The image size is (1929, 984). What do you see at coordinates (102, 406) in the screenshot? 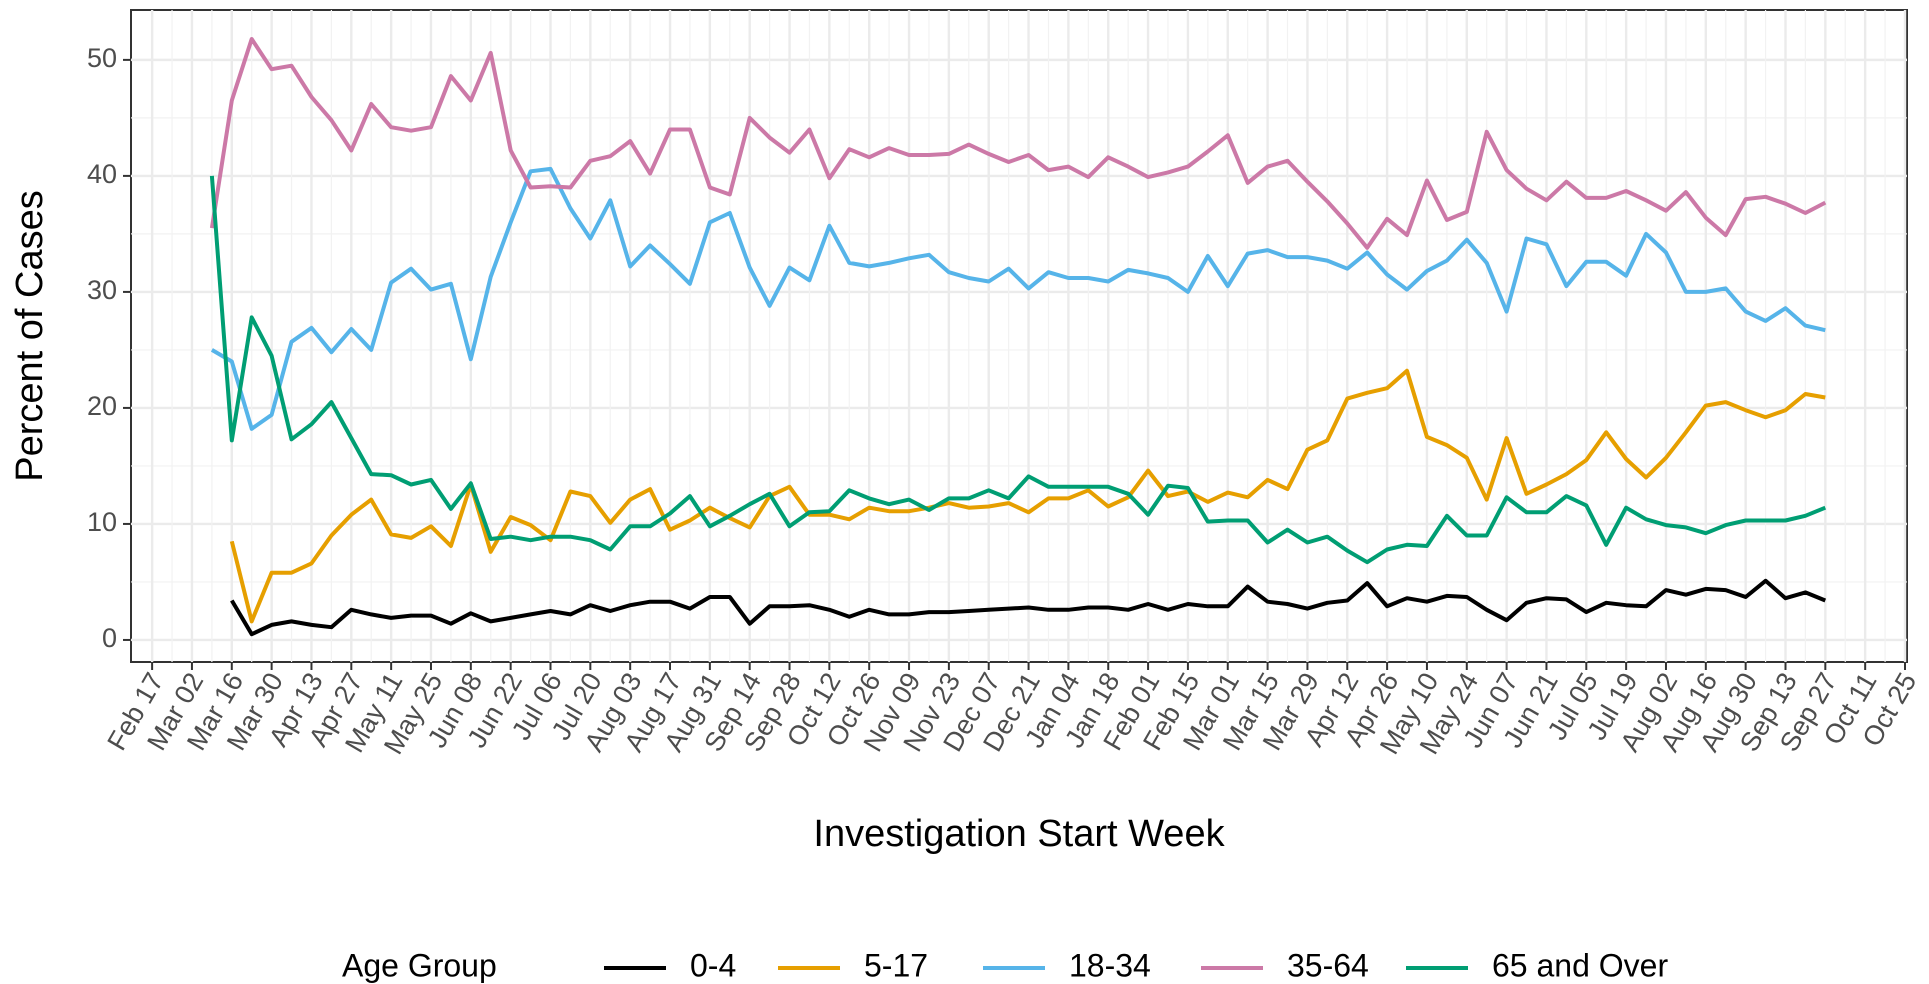
I see `y-tick-label: 20` at bounding box center [102, 406].